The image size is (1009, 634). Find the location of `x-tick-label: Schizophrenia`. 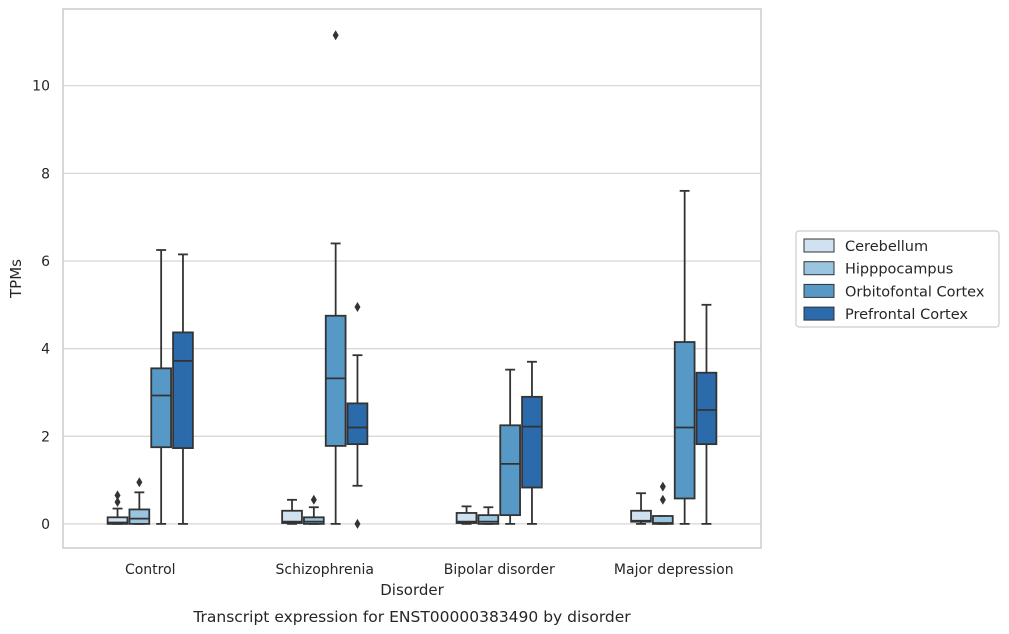

x-tick-label: Schizophrenia is located at coordinates (325, 570).